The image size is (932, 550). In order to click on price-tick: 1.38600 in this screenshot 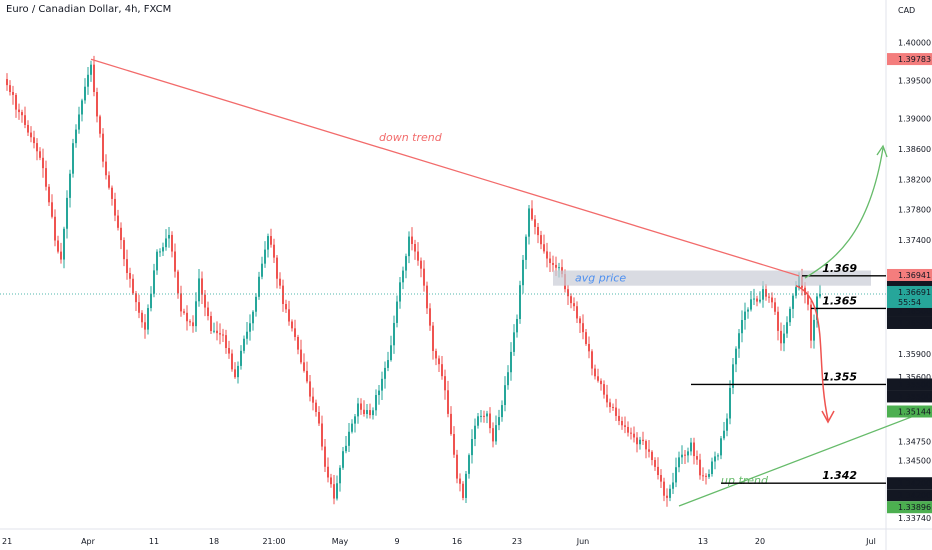, I will do `click(914, 149)`.